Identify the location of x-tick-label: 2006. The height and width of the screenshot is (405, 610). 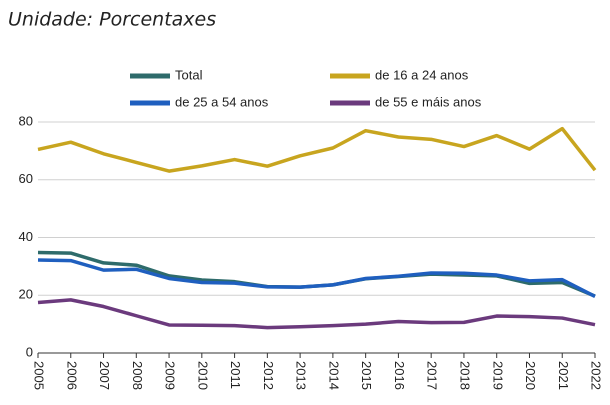
(71, 375).